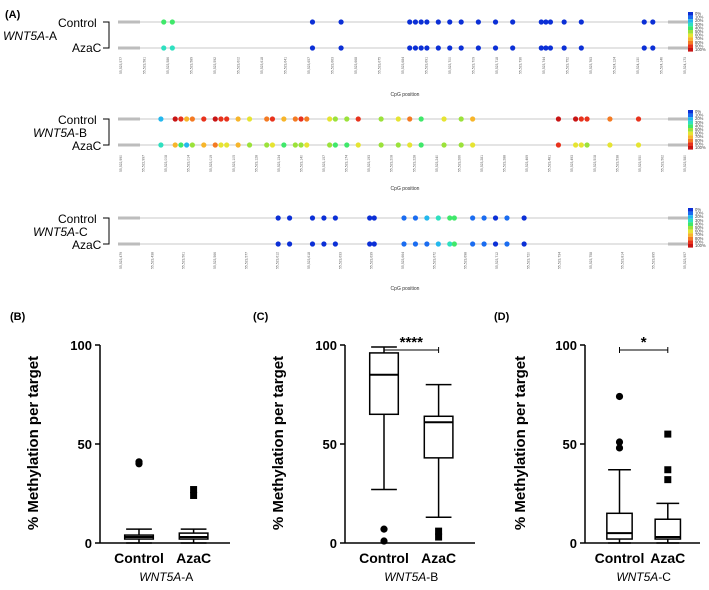 This screenshot has width=709, height=590. I want to click on cpg-tick-label: 55,523,592, so click(215, 65).